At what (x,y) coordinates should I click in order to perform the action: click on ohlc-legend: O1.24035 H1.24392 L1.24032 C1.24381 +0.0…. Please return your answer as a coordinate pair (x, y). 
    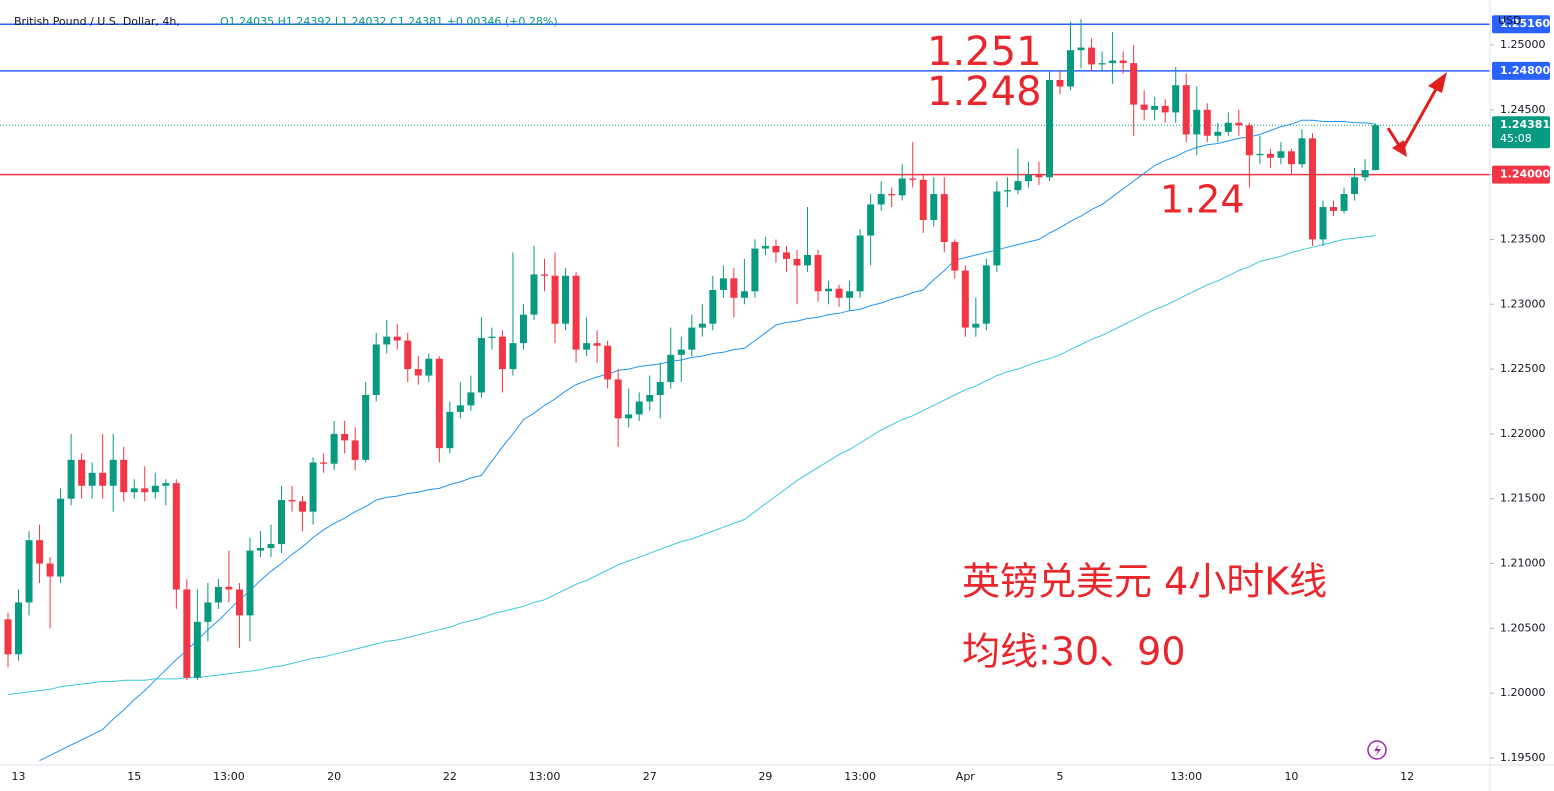
    Looking at the image, I should click on (389, 21).